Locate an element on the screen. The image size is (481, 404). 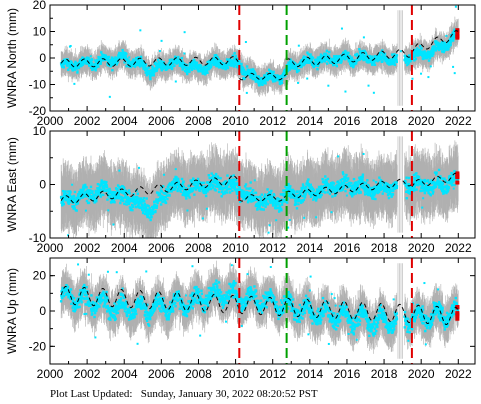
x-tick-label: 2016 is located at coordinates (347, 121).